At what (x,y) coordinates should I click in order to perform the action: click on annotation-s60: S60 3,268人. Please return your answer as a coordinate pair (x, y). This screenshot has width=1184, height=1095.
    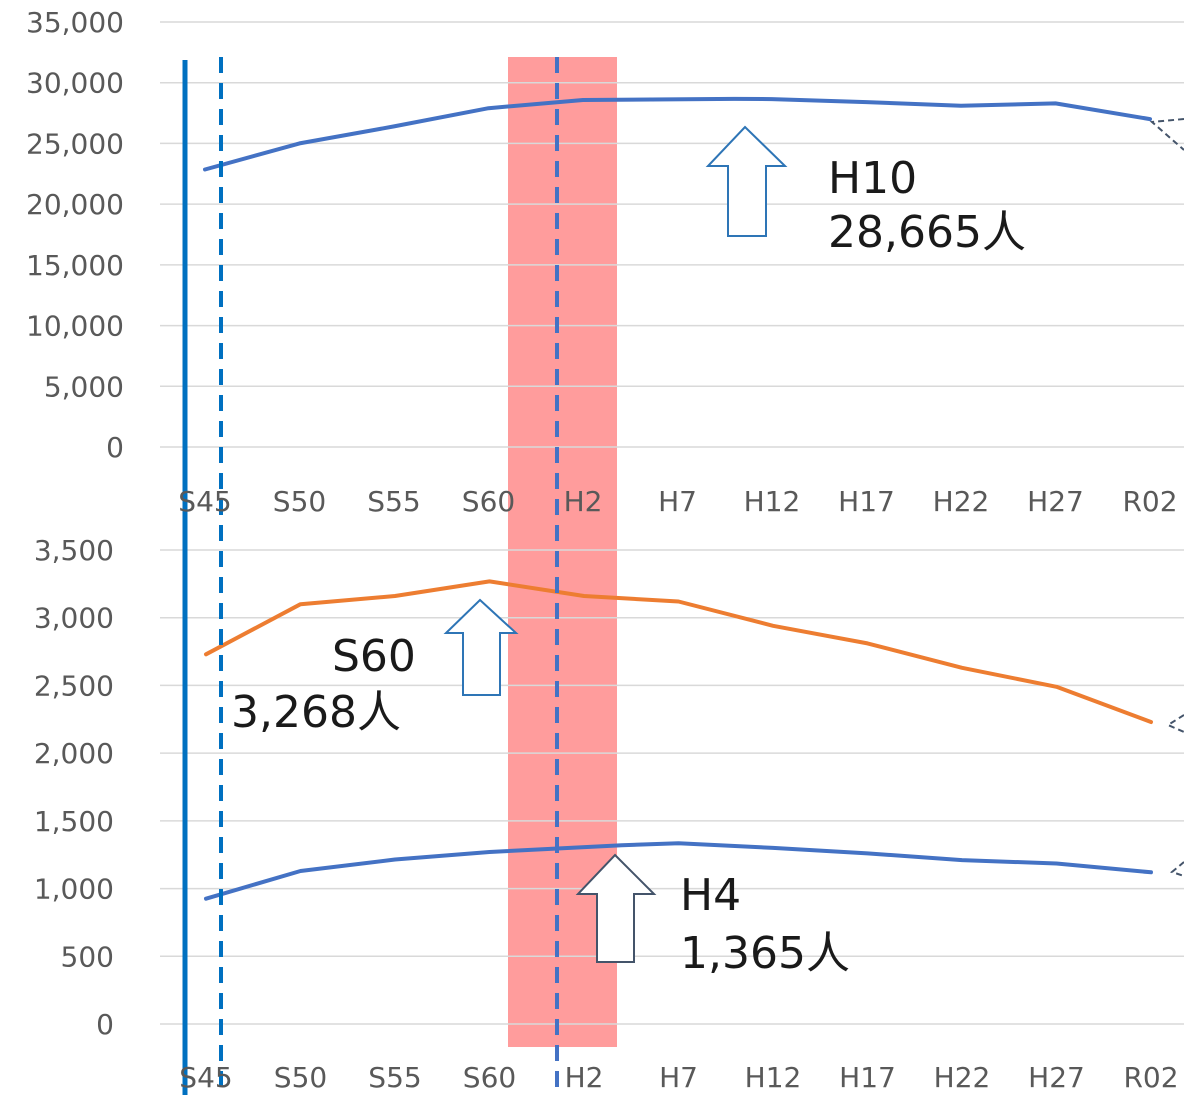
    Looking at the image, I should click on (375, 668).